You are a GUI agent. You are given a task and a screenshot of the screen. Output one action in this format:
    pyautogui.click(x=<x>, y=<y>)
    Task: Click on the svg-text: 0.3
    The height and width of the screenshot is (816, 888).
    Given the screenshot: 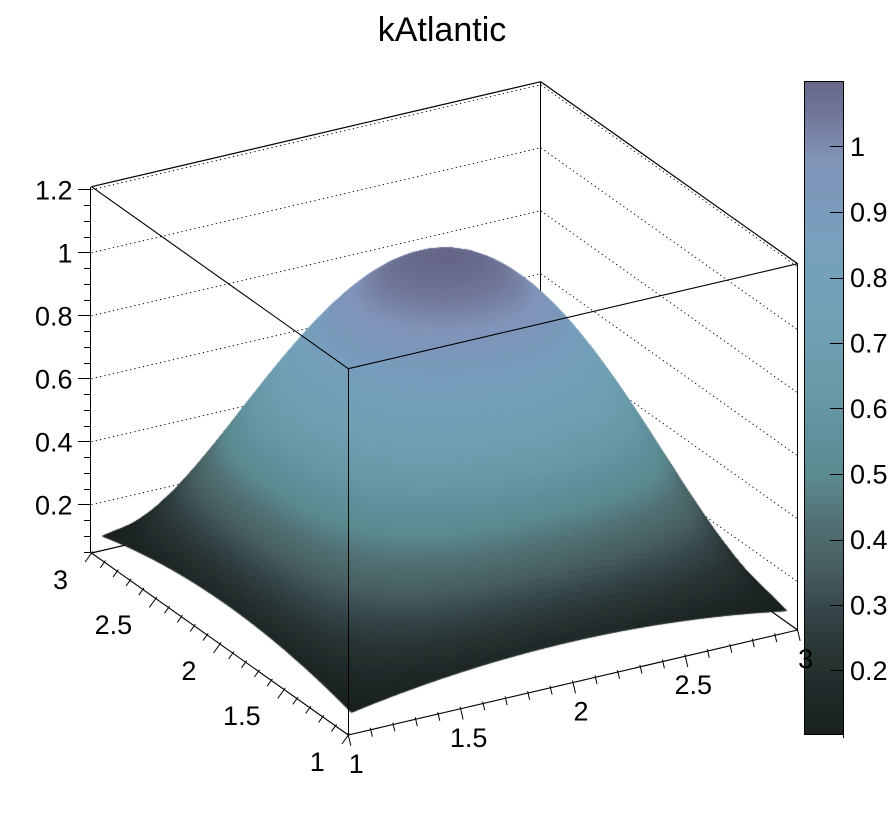 What is the action you would take?
    pyautogui.click(x=869, y=606)
    